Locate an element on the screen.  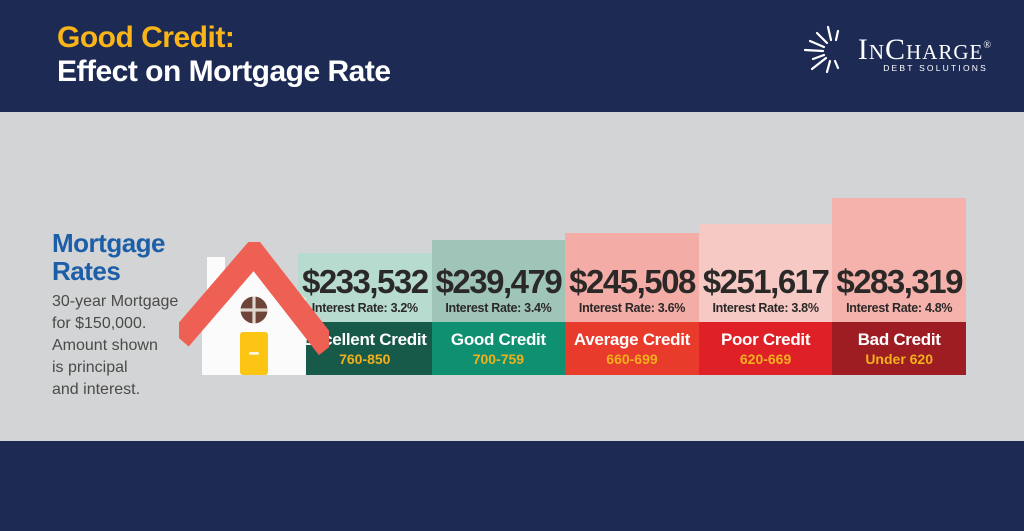
credit-band: Good Credit 700-759 is located at coordinates (498, 348).